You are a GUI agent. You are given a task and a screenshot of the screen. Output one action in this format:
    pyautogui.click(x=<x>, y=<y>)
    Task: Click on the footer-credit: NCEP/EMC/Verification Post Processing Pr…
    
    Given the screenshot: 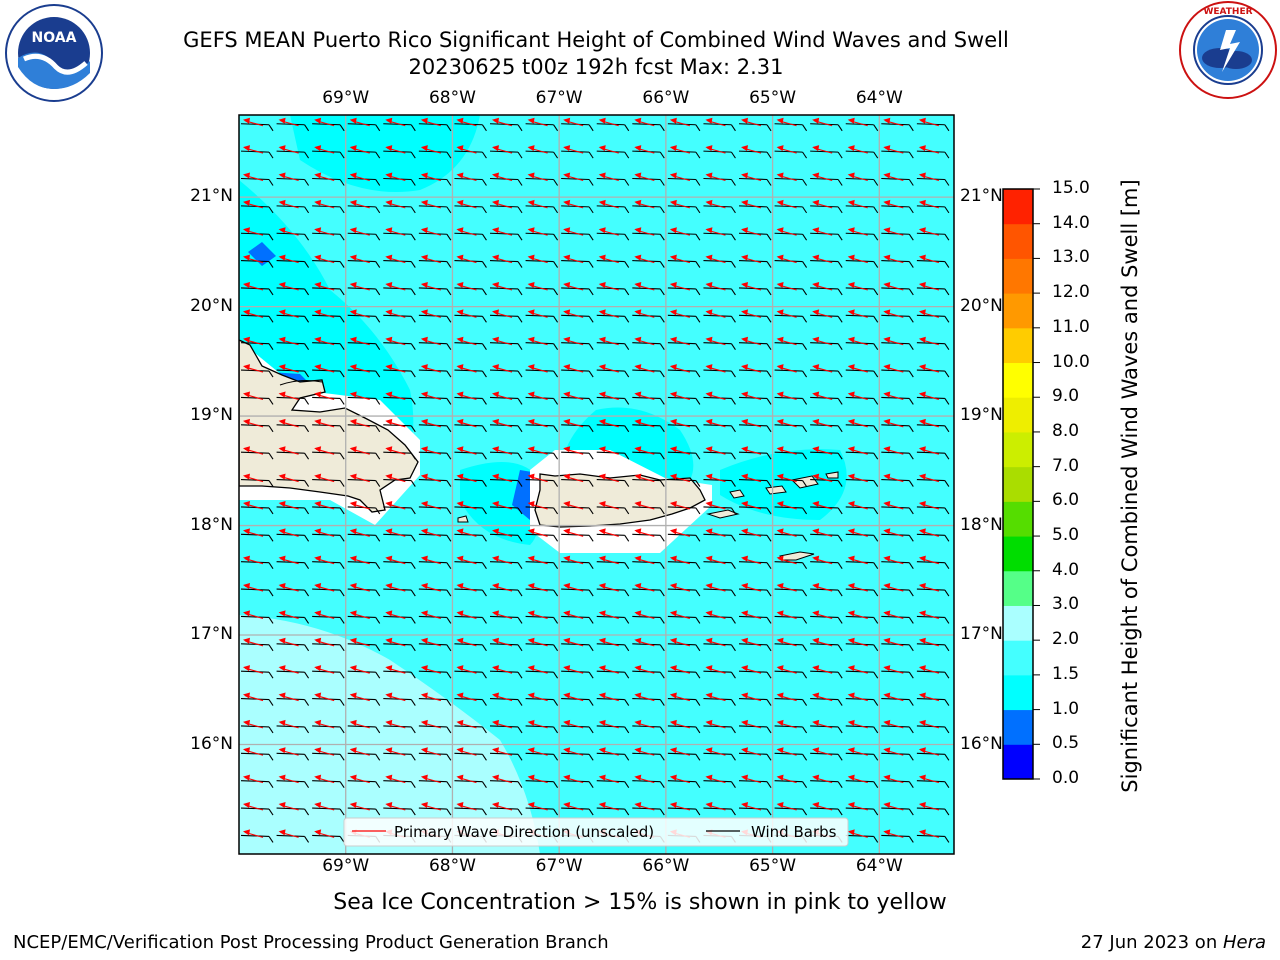 What is the action you would take?
    pyautogui.click(x=311, y=942)
    